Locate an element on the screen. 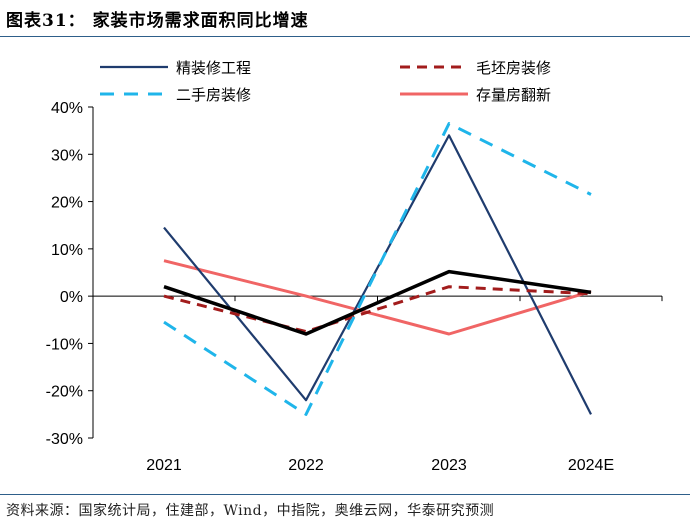  legend-label: 精装修工程 is located at coordinates (213, 68).